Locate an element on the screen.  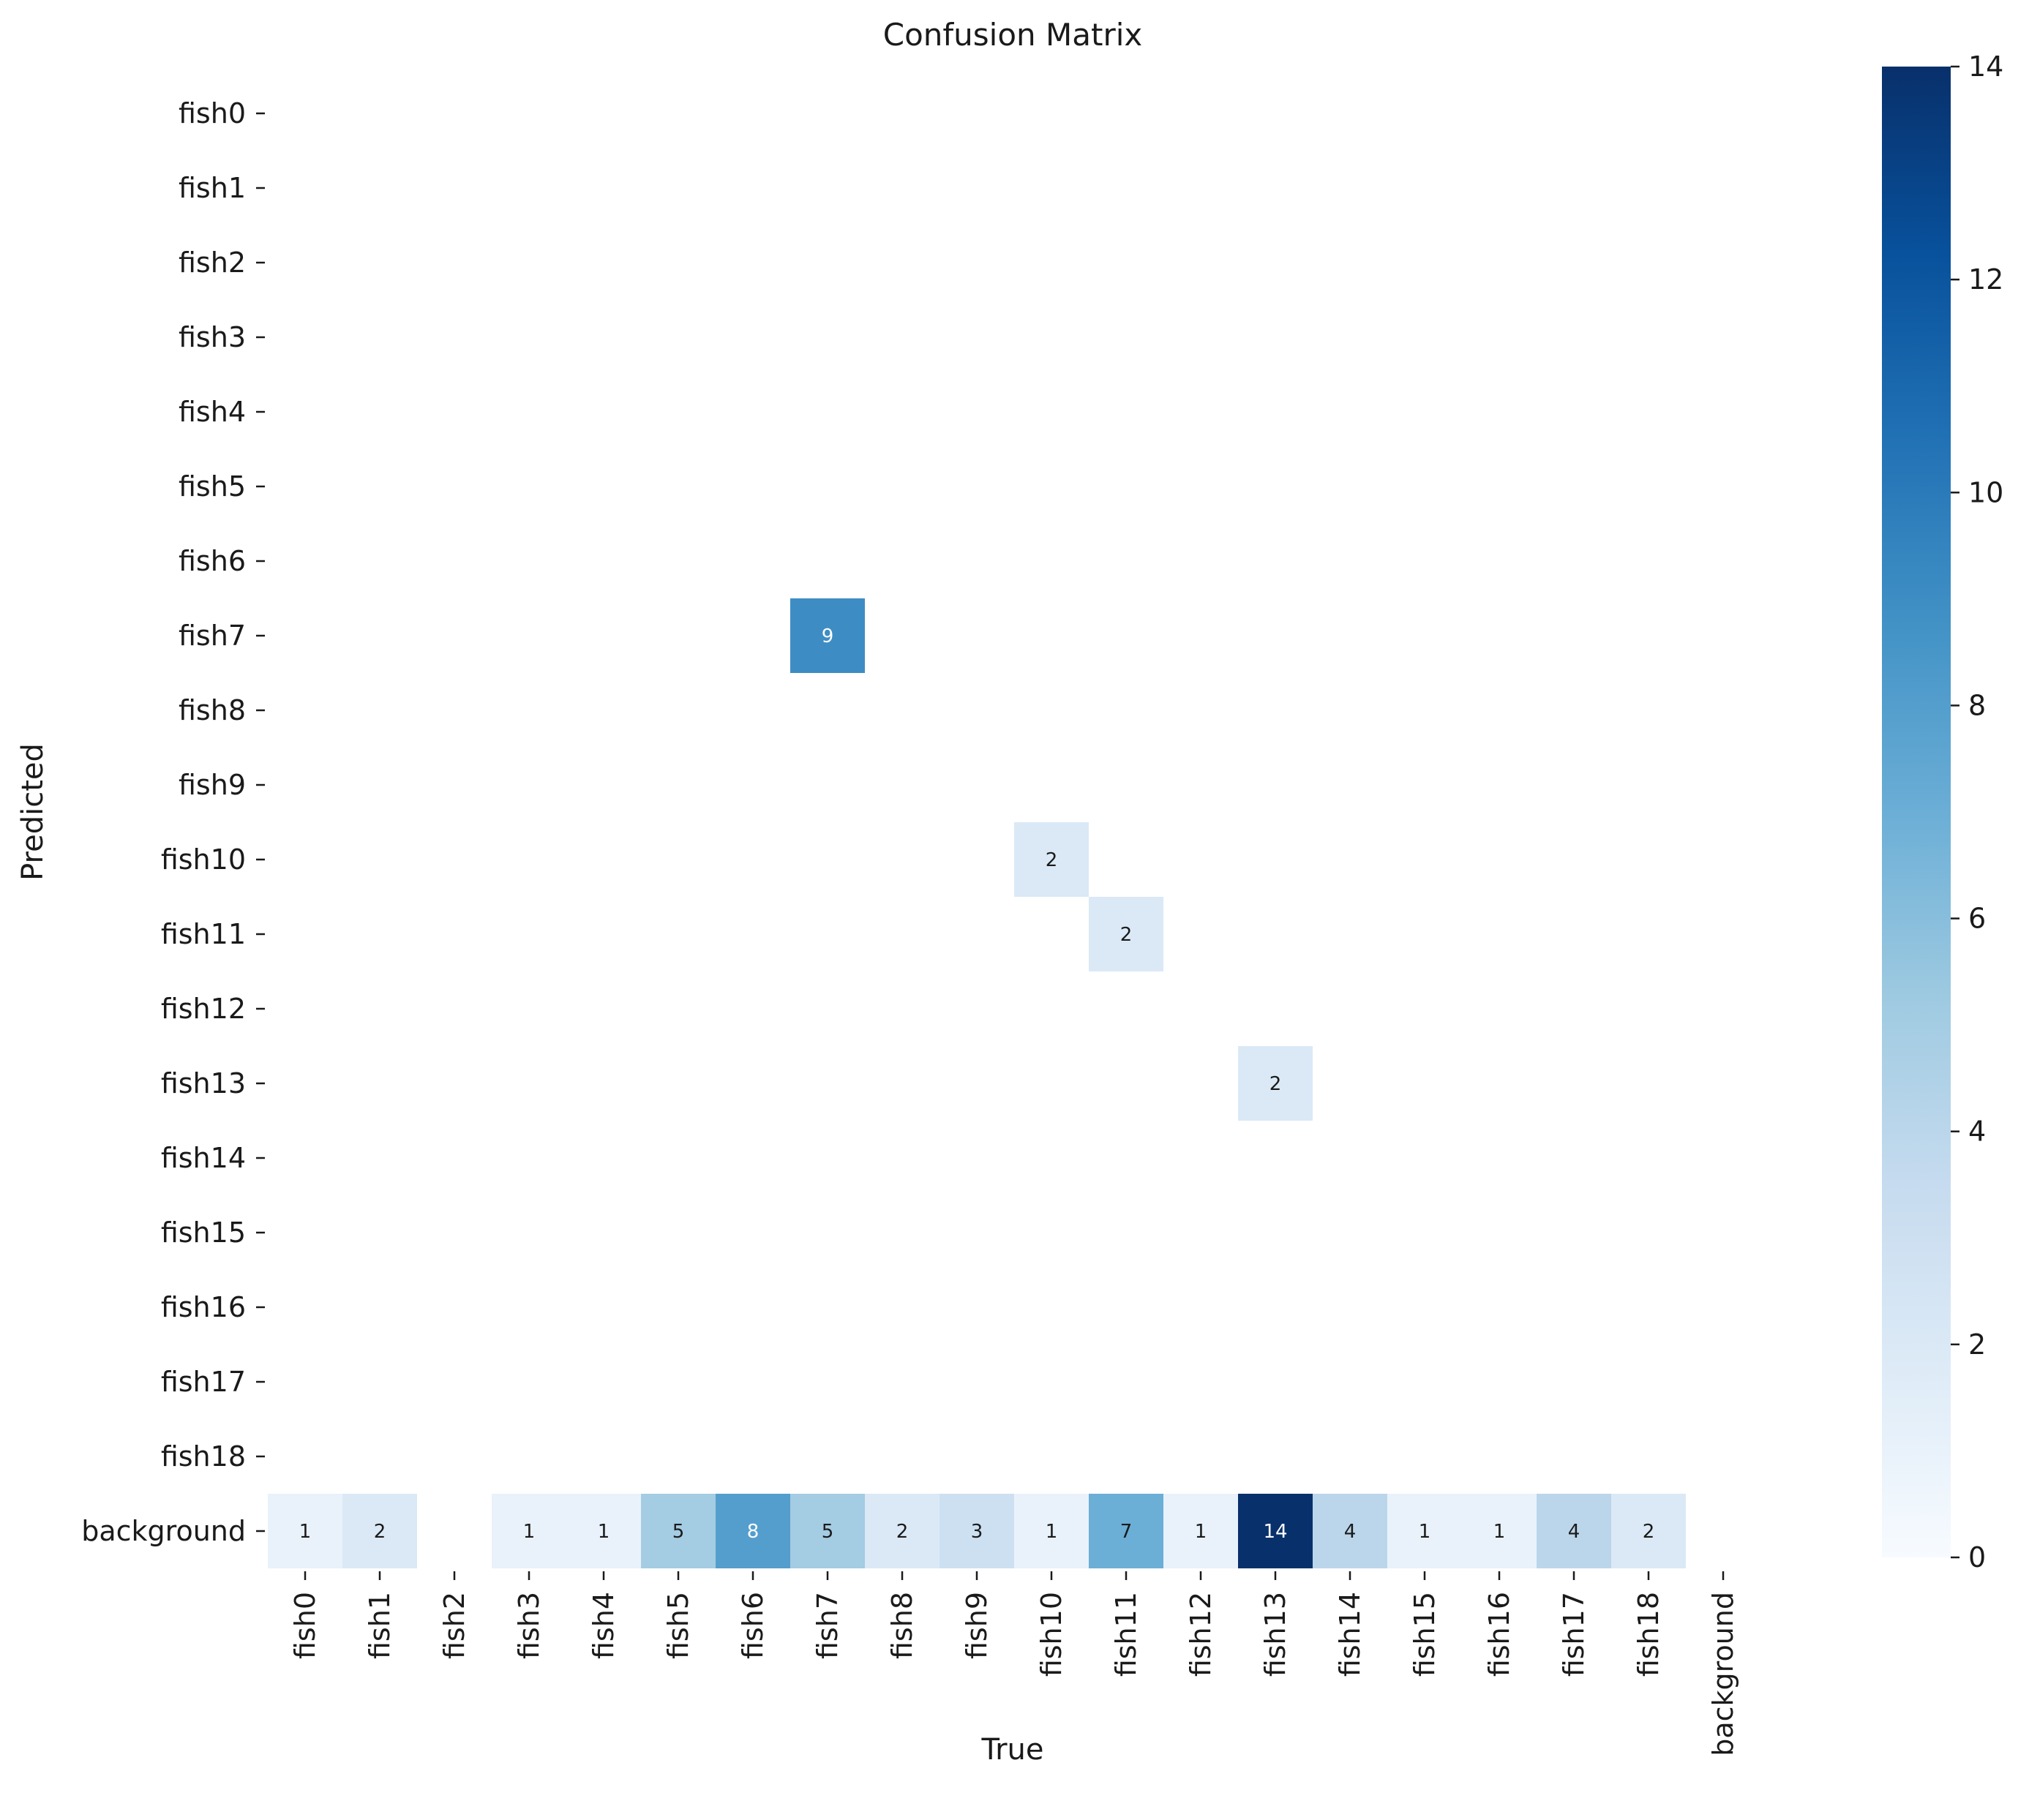
x-tick-label: fish7 is located at coordinates (827, 1626).